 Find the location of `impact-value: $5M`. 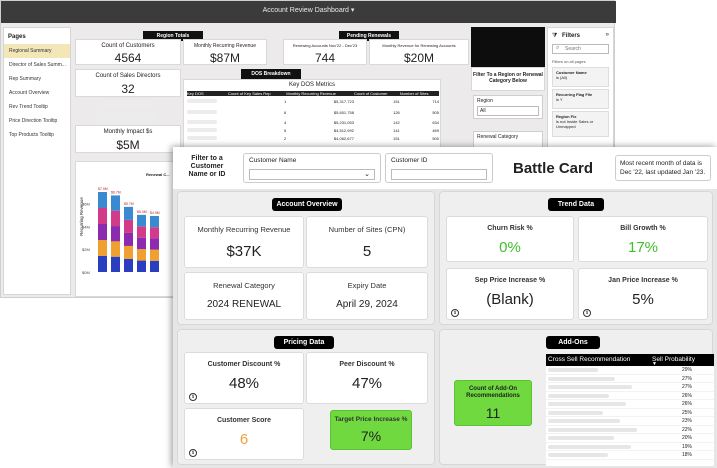

impact-value: $5M is located at coordinates (128, 145).